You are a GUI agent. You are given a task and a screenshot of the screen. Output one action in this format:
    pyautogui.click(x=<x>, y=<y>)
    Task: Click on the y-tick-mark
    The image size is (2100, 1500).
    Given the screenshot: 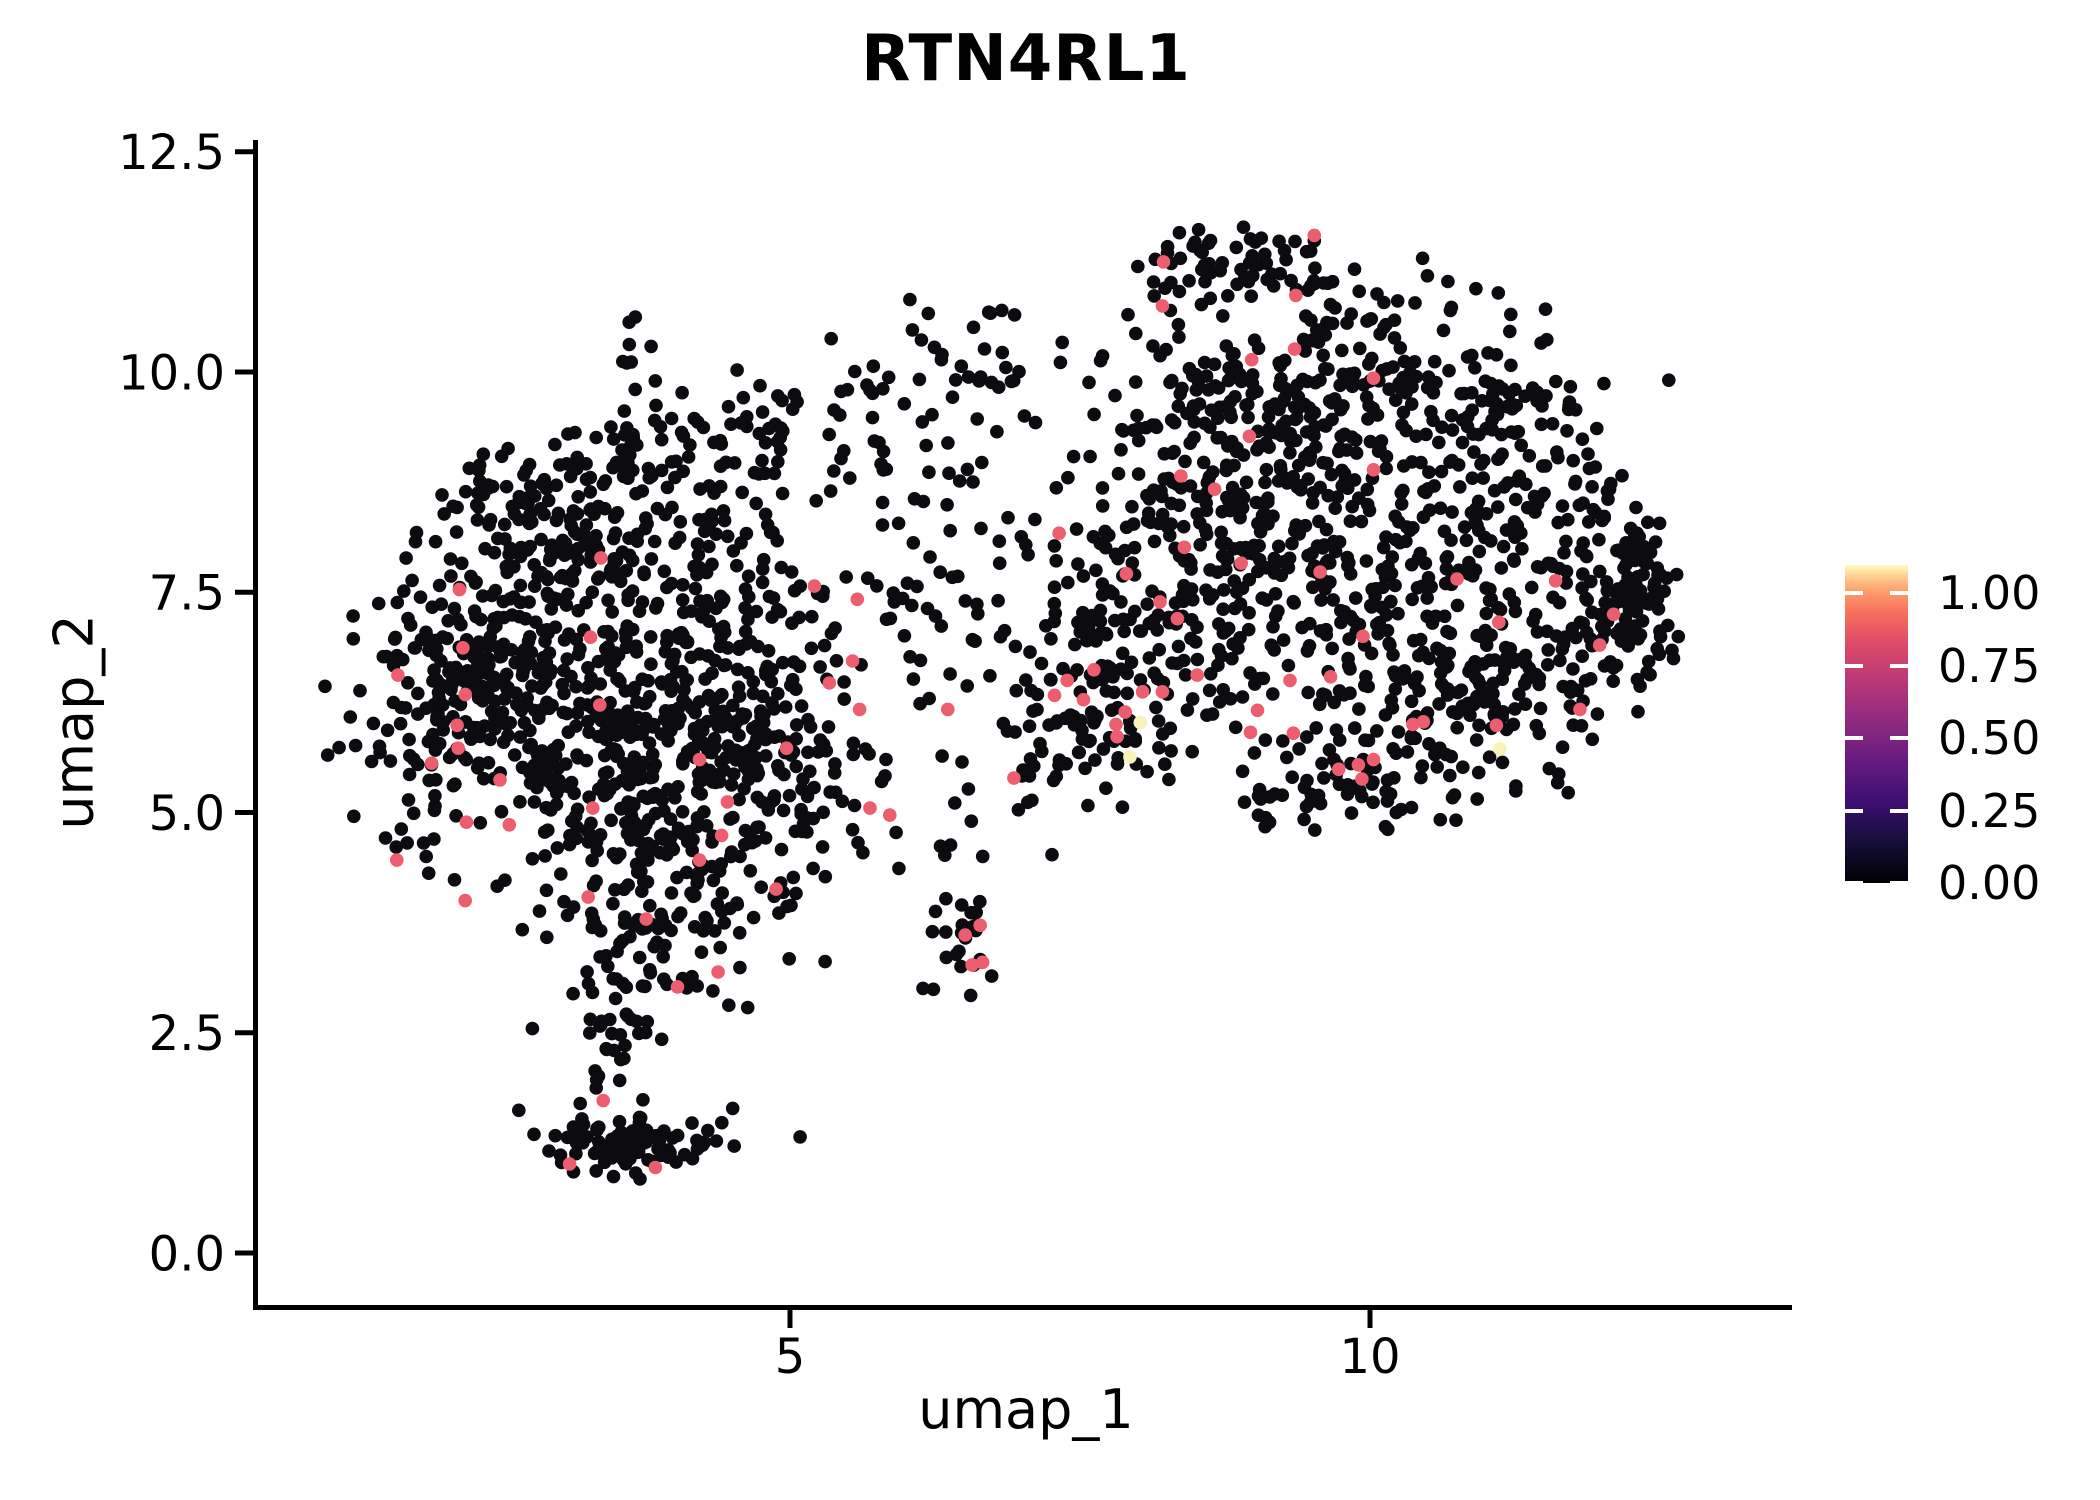 What is the action you would take?
    pyautogui.click(x=244, y=1033)
    